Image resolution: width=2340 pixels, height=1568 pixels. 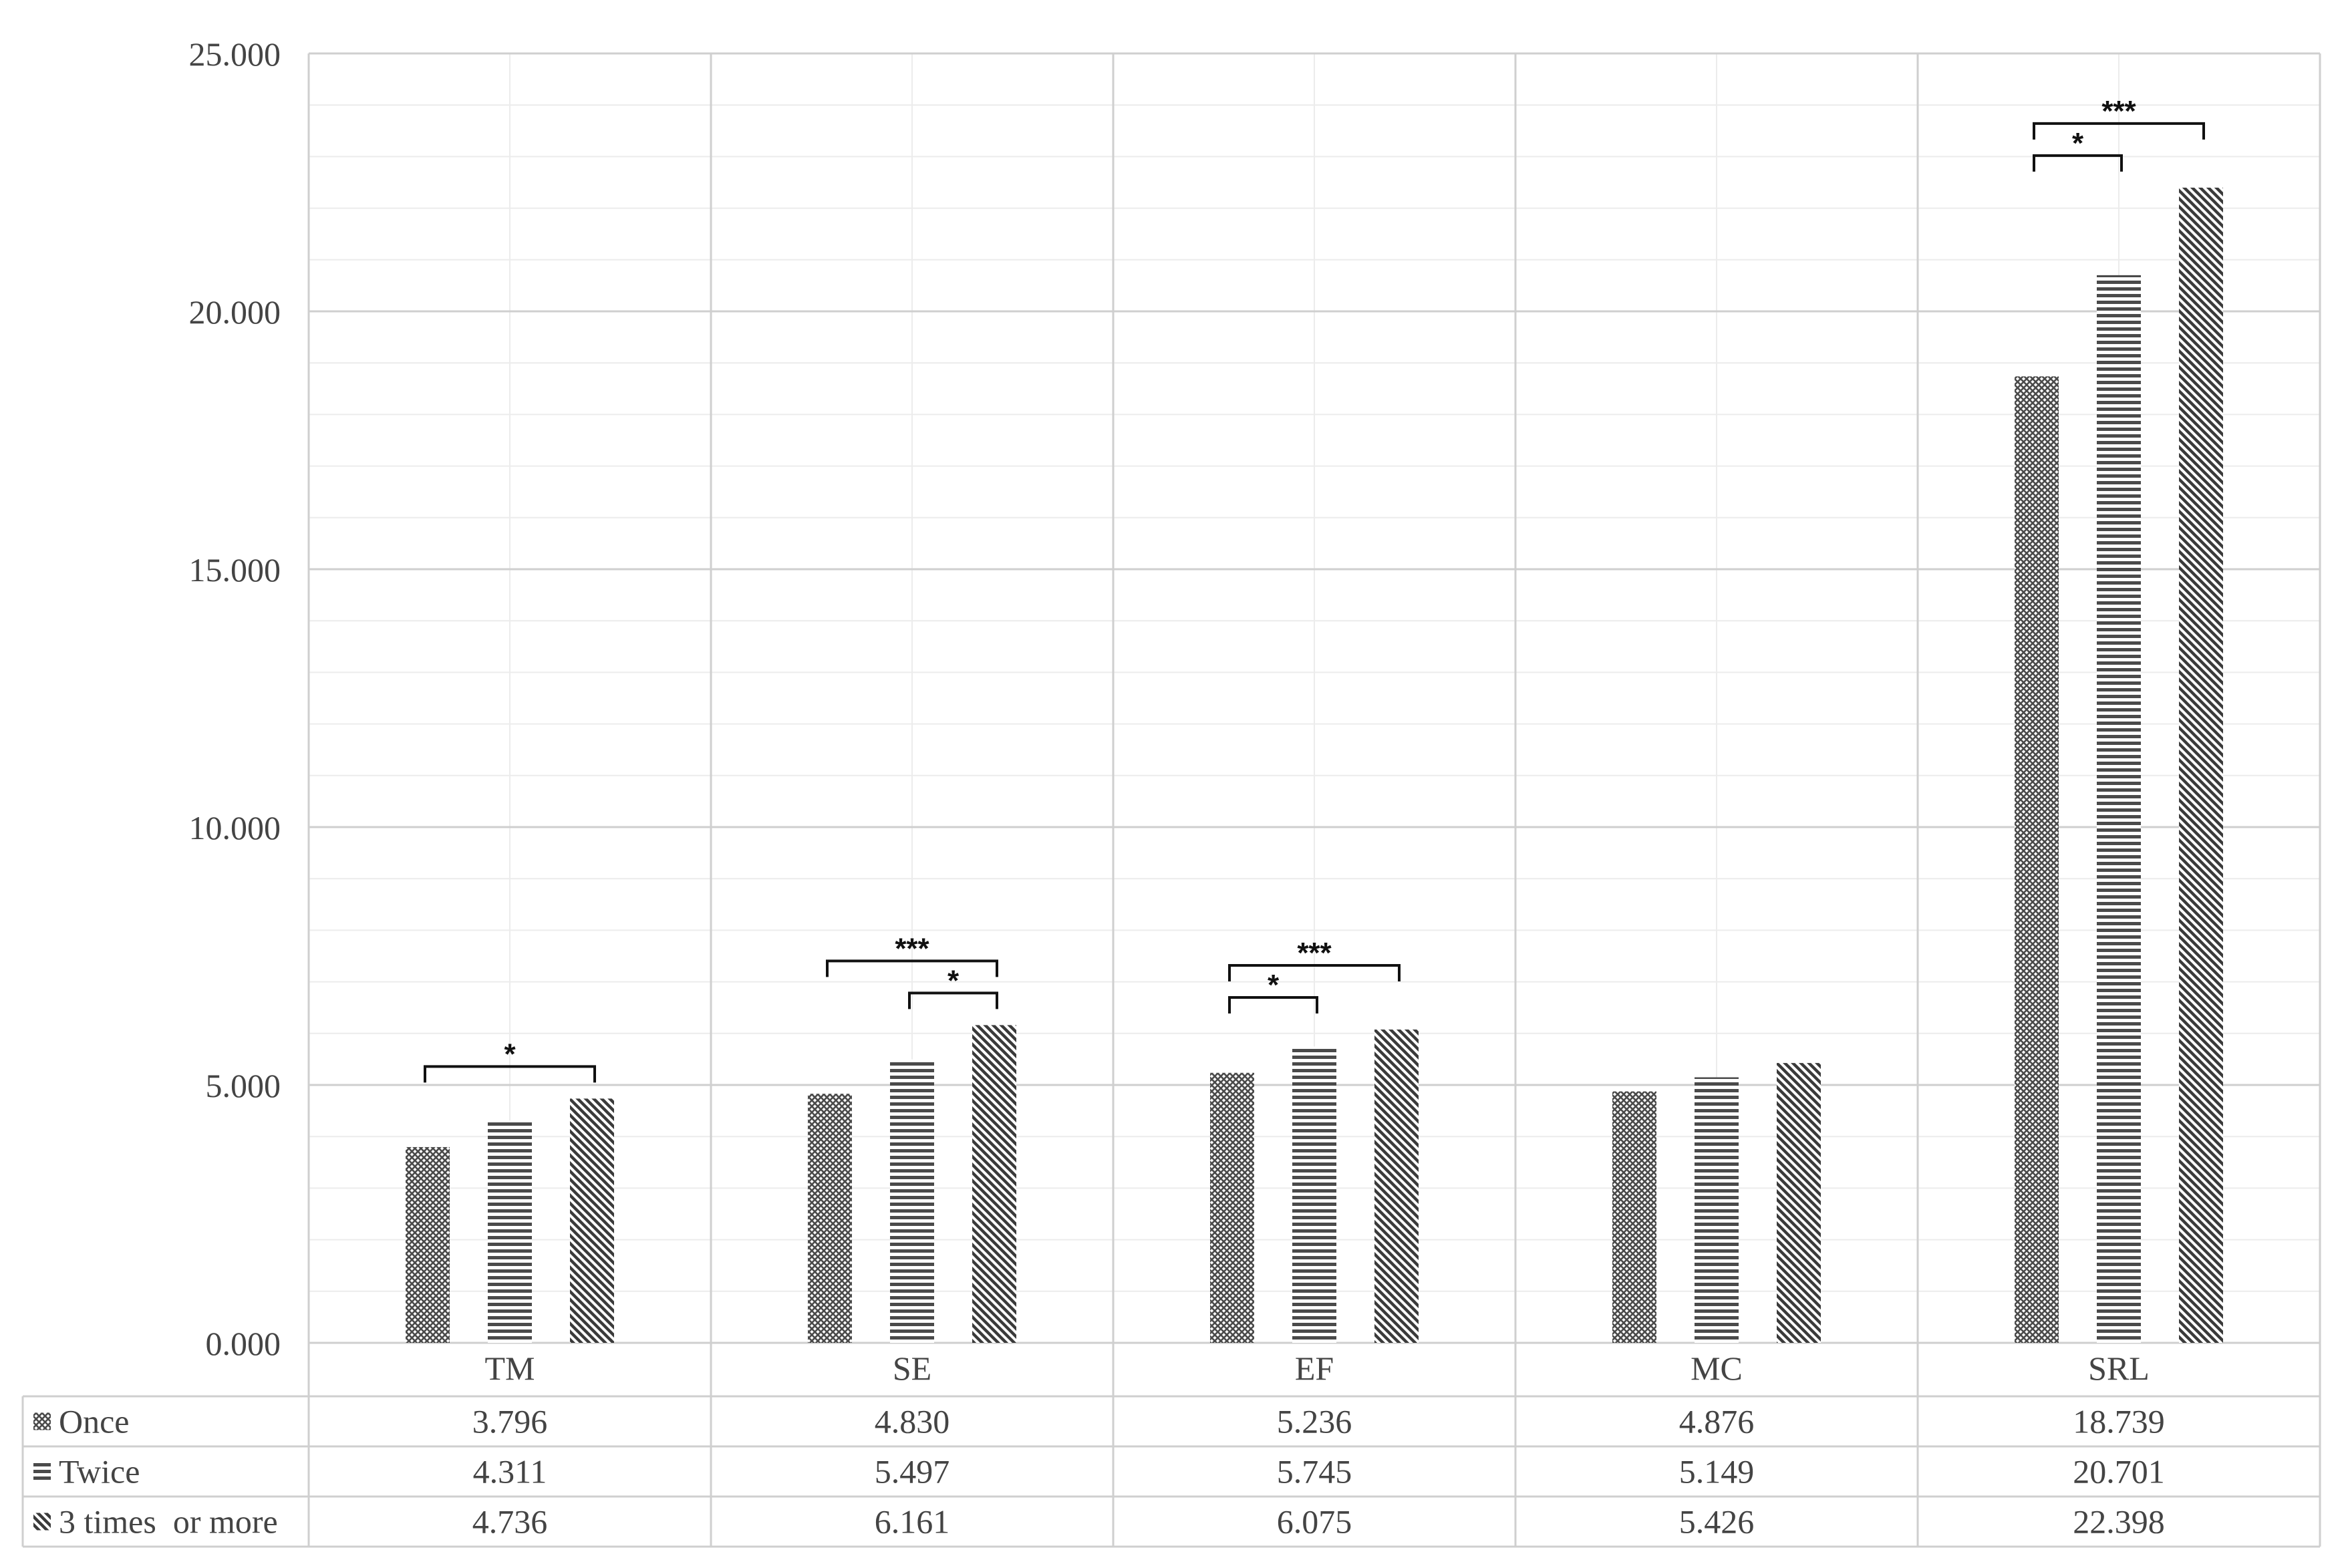 I want to click on x-tick-label: EF, so click(x=1314, y=1368).